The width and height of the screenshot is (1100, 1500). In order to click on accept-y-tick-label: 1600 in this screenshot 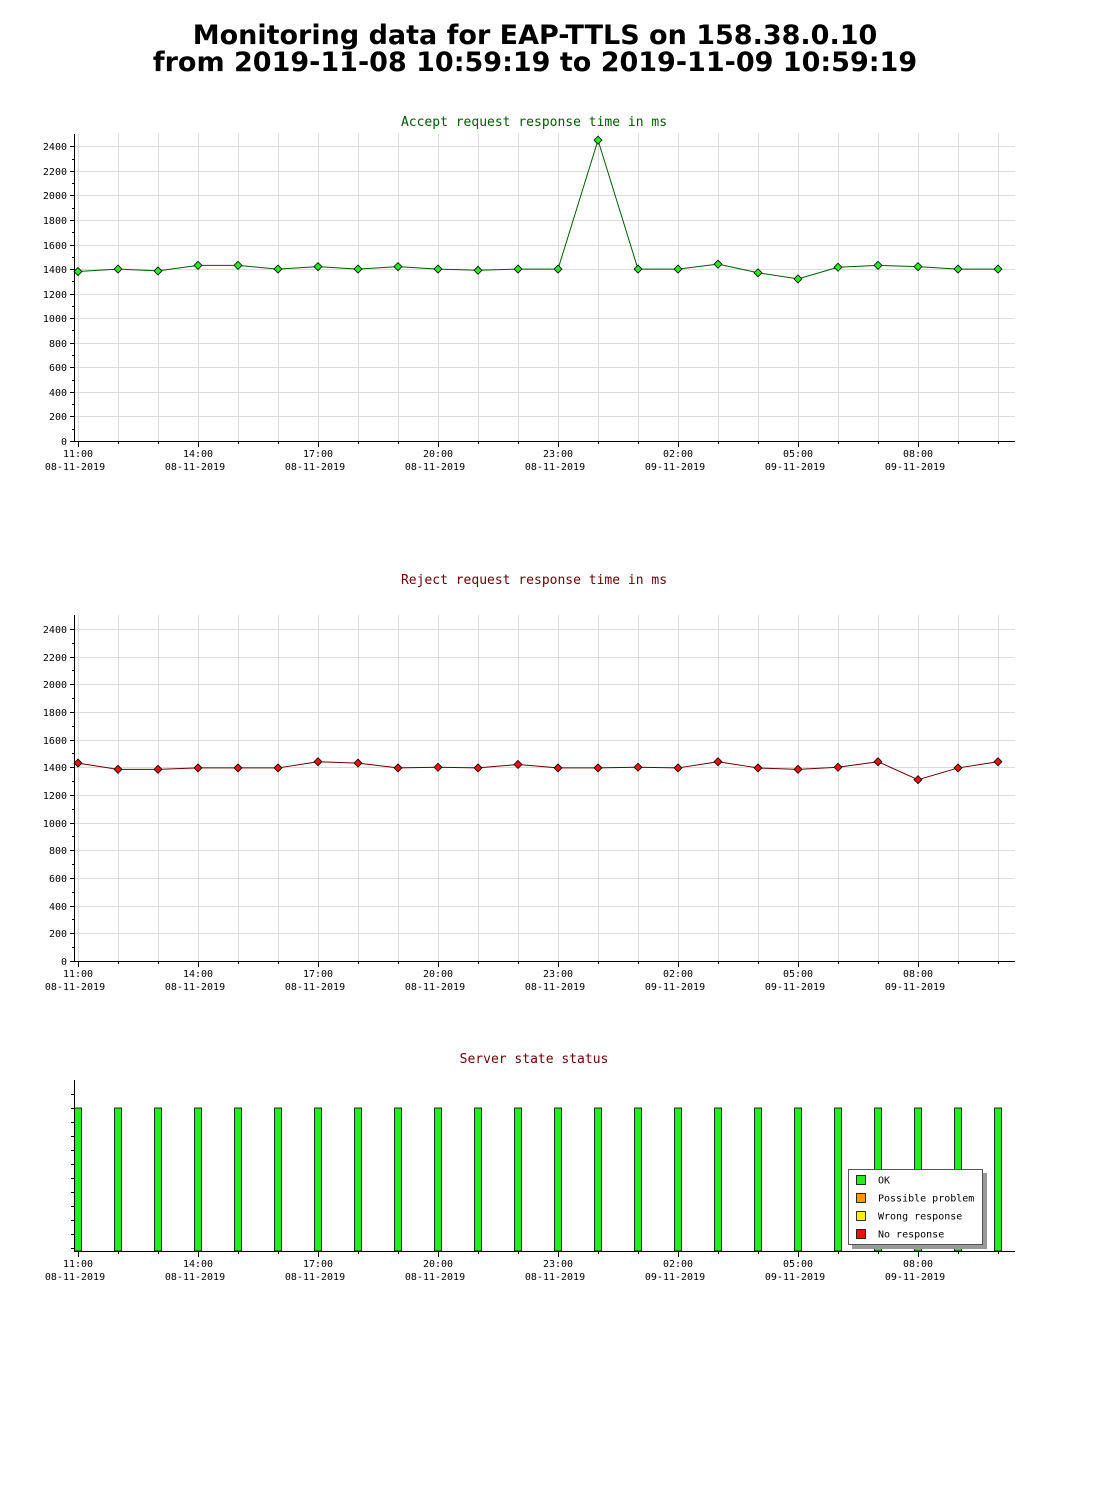, I will do `click(55, 246)`.